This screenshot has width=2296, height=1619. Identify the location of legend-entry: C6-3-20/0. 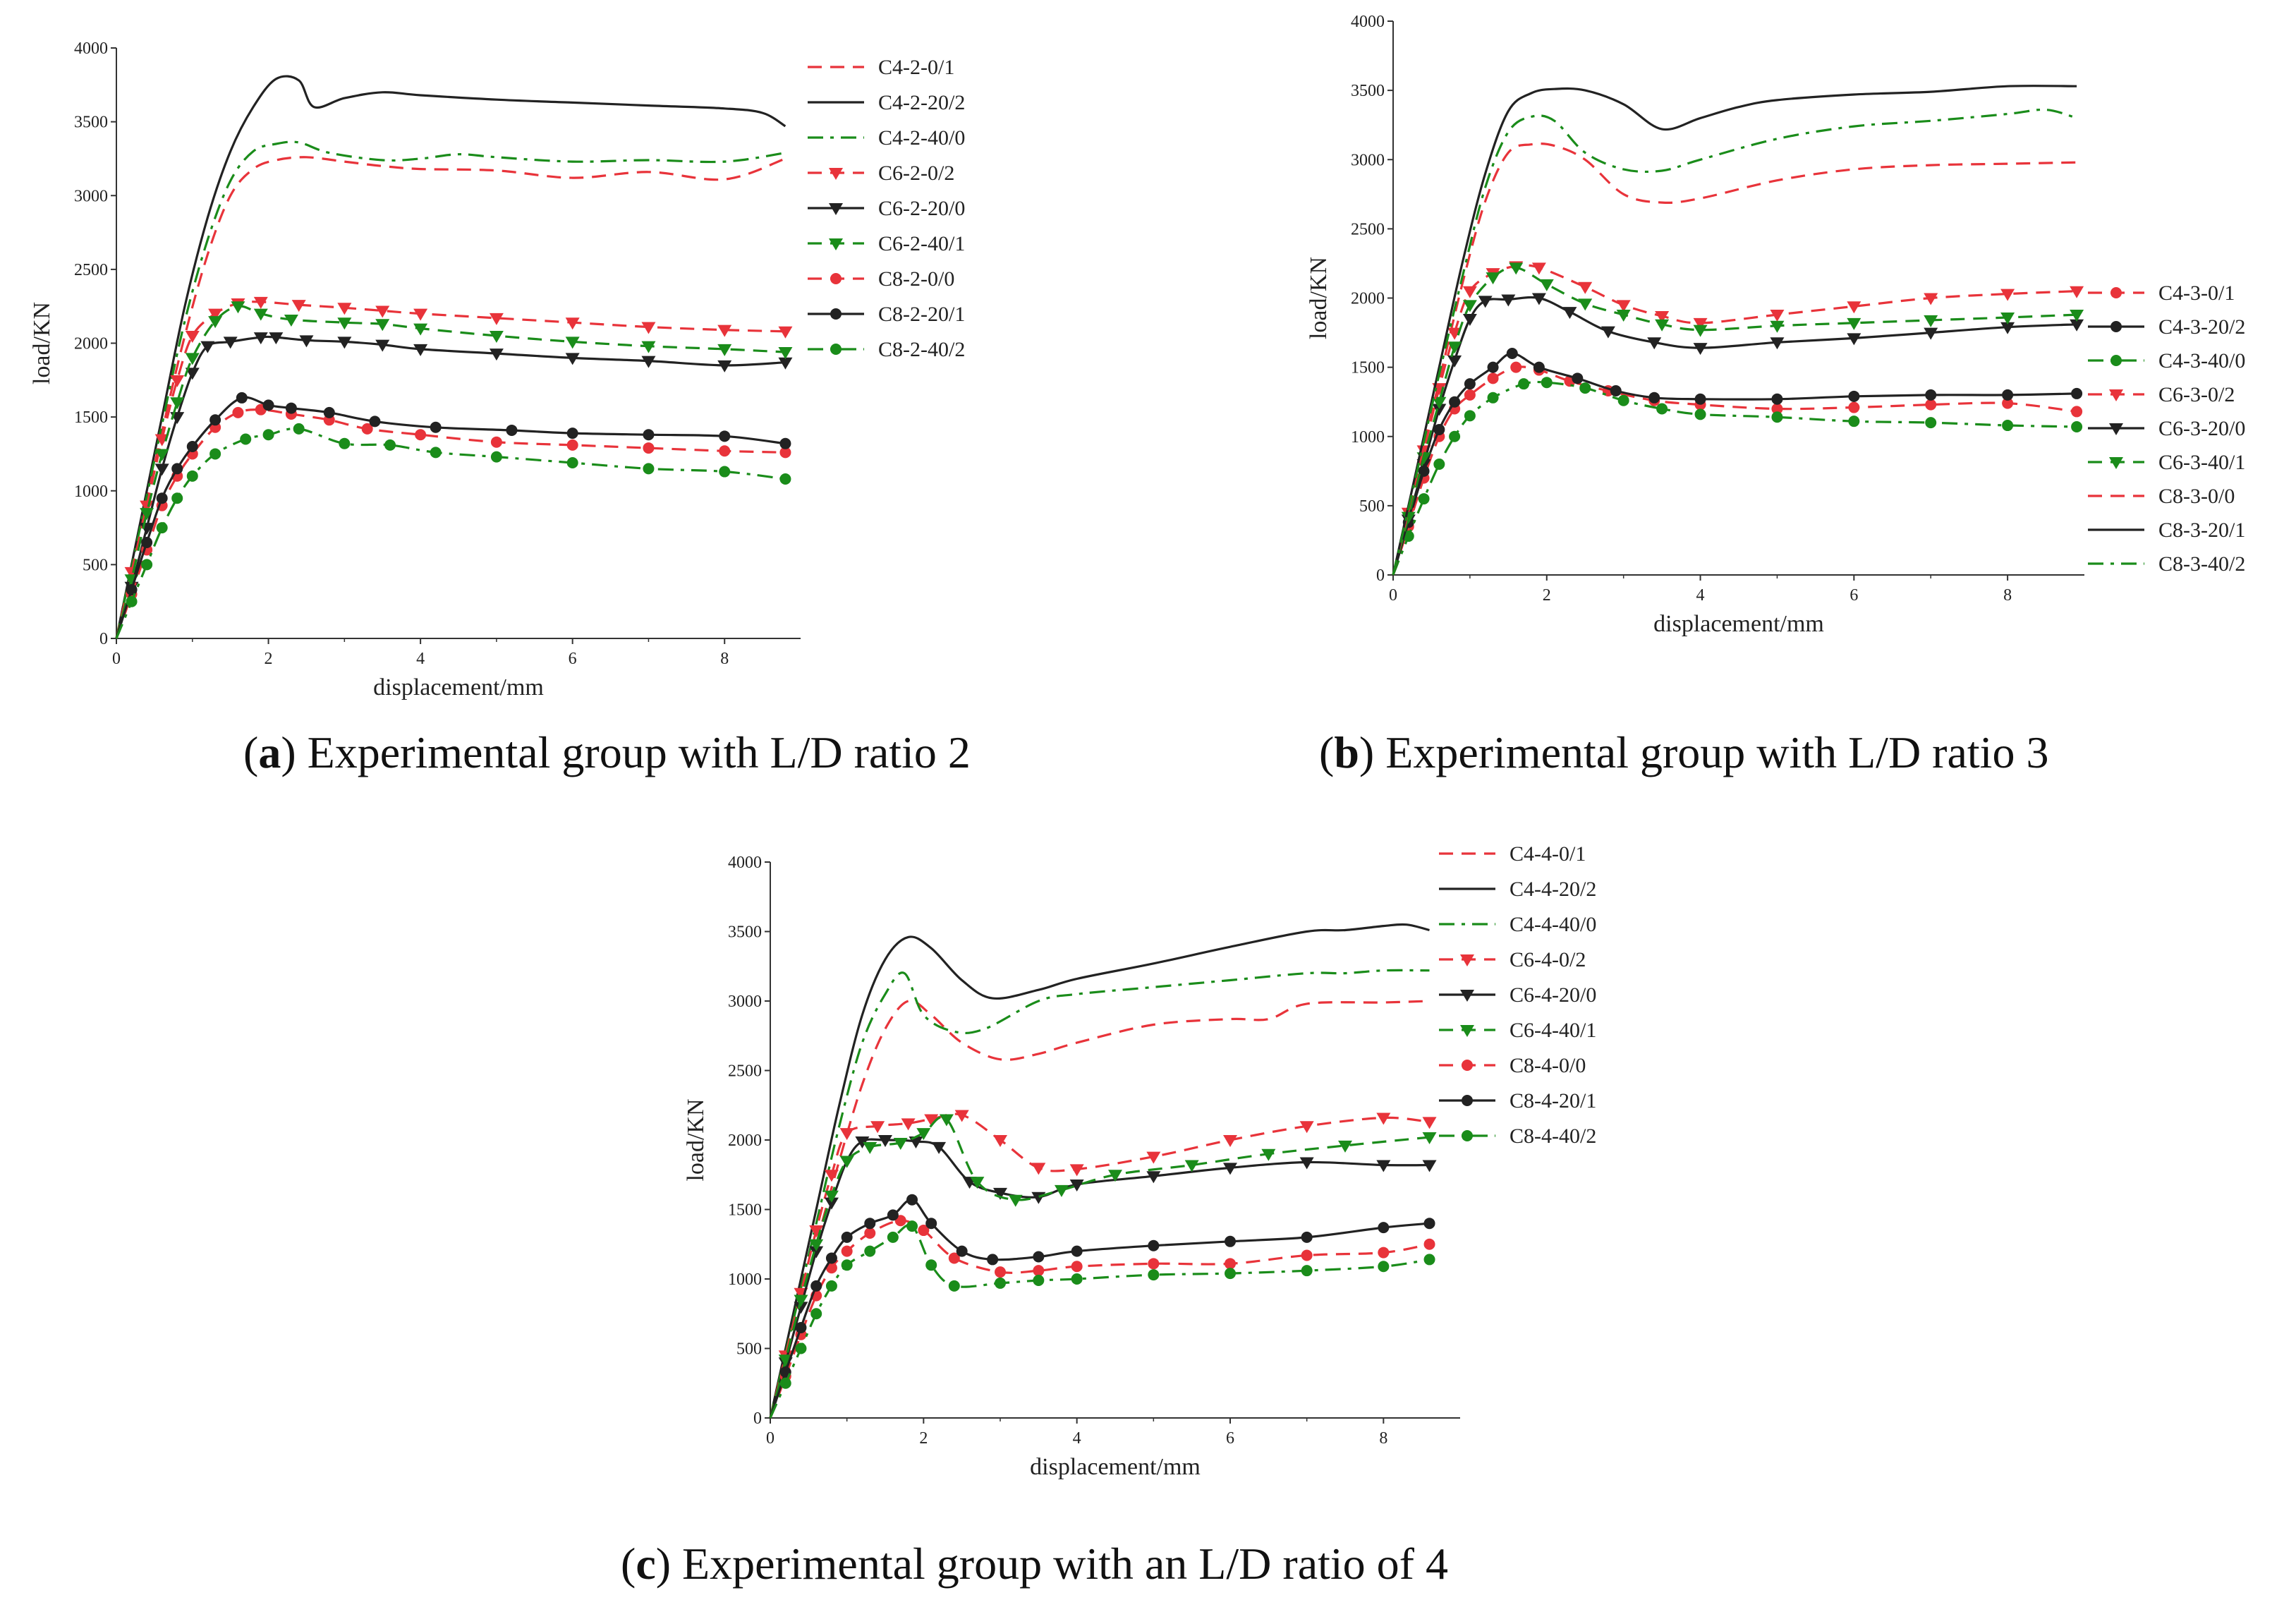
(2166, 428).